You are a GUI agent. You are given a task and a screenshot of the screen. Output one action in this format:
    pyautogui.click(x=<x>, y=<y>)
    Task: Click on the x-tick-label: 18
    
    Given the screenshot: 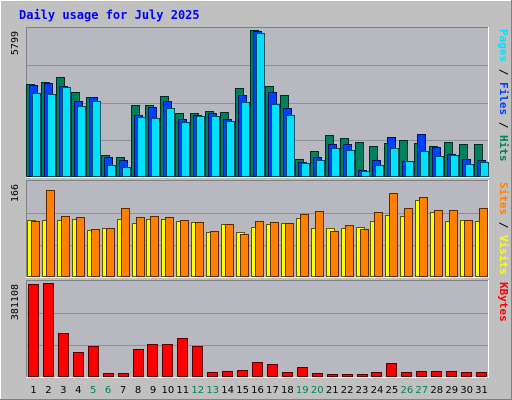 What is the action you would take?
    pyautogui.click(x=287, y=390)
    